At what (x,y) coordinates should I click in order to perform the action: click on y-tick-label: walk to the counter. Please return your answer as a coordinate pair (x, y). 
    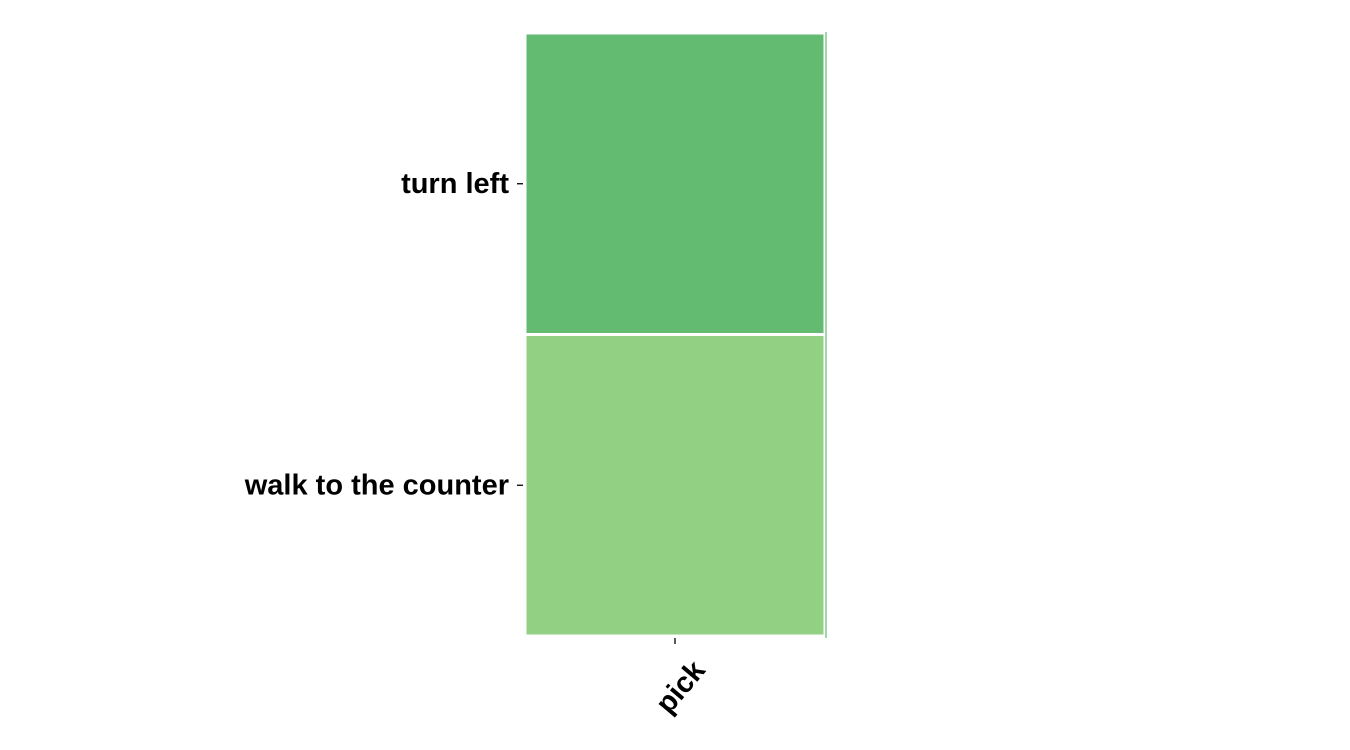
    Looking at the image, I should click on (376, 485).